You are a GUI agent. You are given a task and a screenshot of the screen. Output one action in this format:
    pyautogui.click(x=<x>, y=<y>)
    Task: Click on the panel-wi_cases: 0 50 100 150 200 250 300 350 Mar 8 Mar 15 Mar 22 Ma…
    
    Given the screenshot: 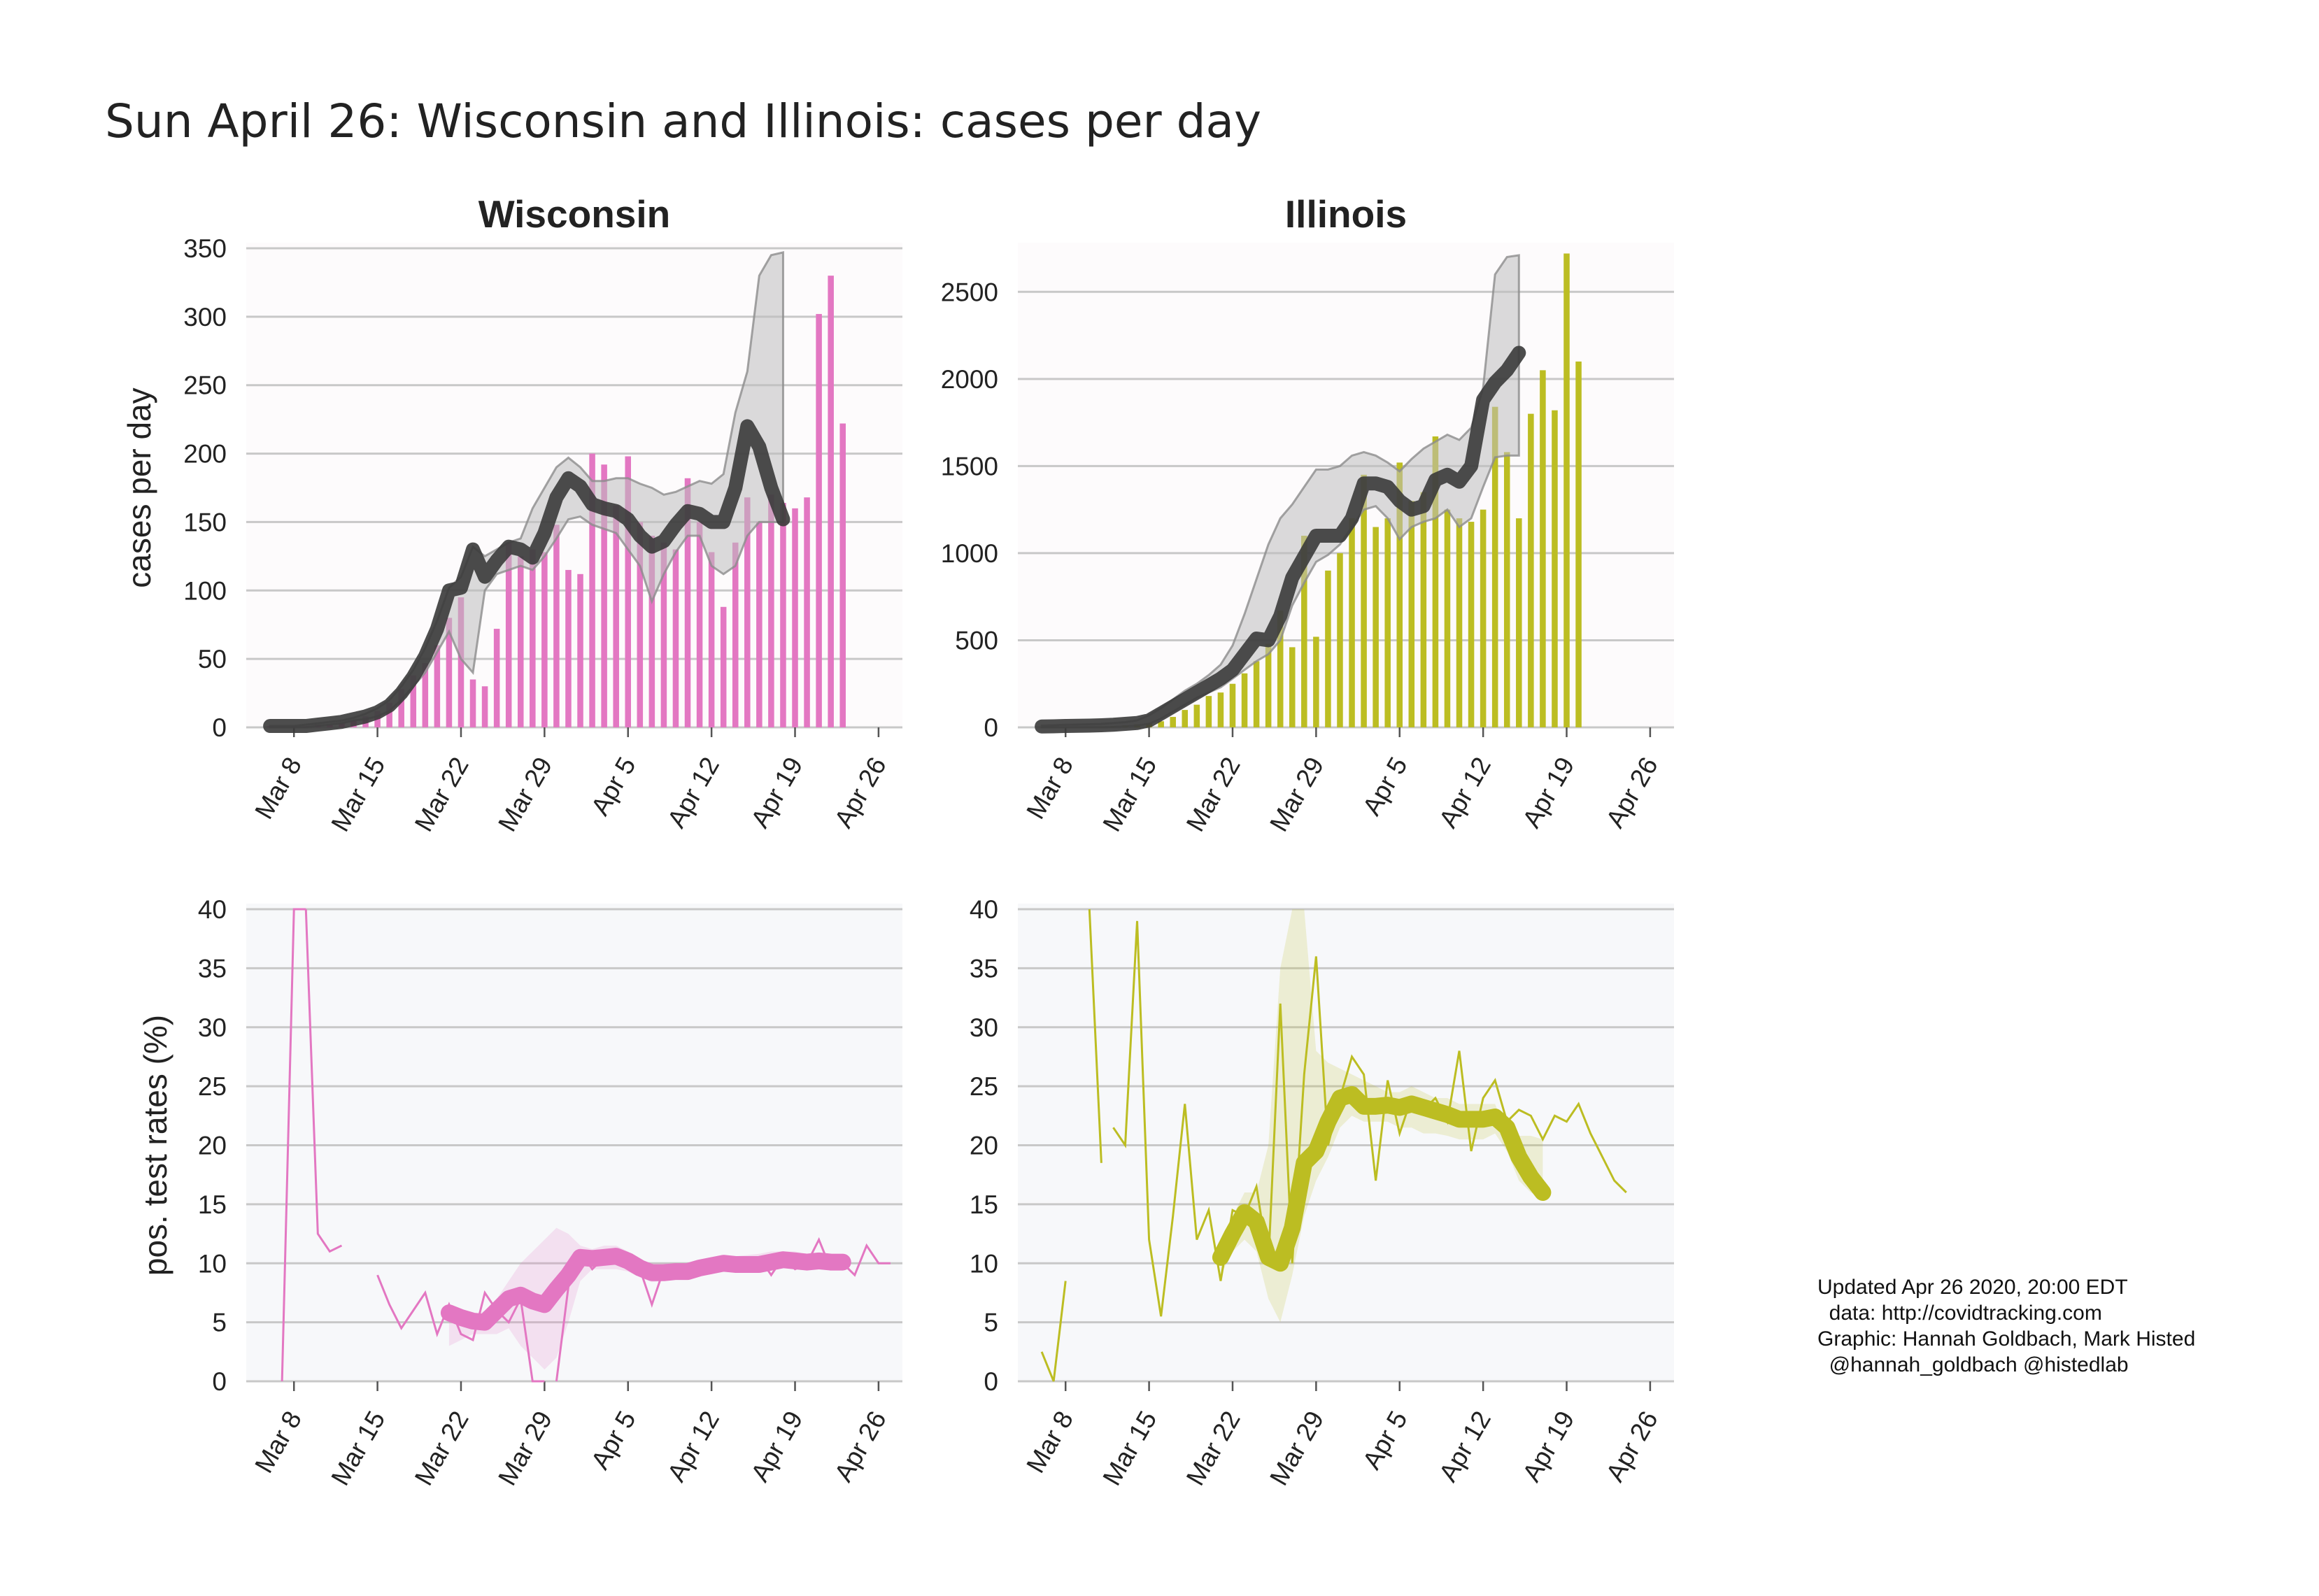 What is the action you would take?
    pyautogui.click(x=511, y=514)
    